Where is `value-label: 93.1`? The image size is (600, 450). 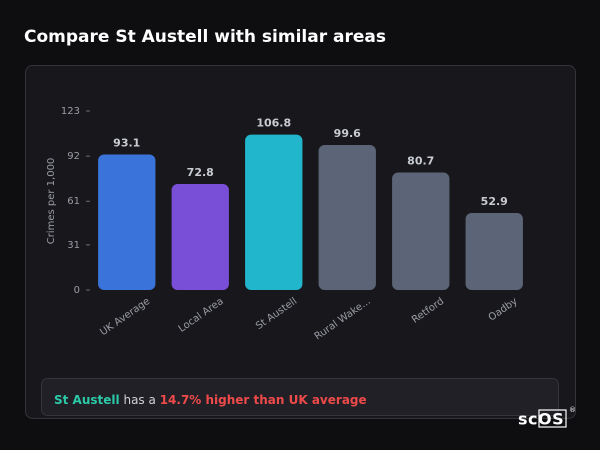 value-label: 93.1 is located at coordinates (126, 143).